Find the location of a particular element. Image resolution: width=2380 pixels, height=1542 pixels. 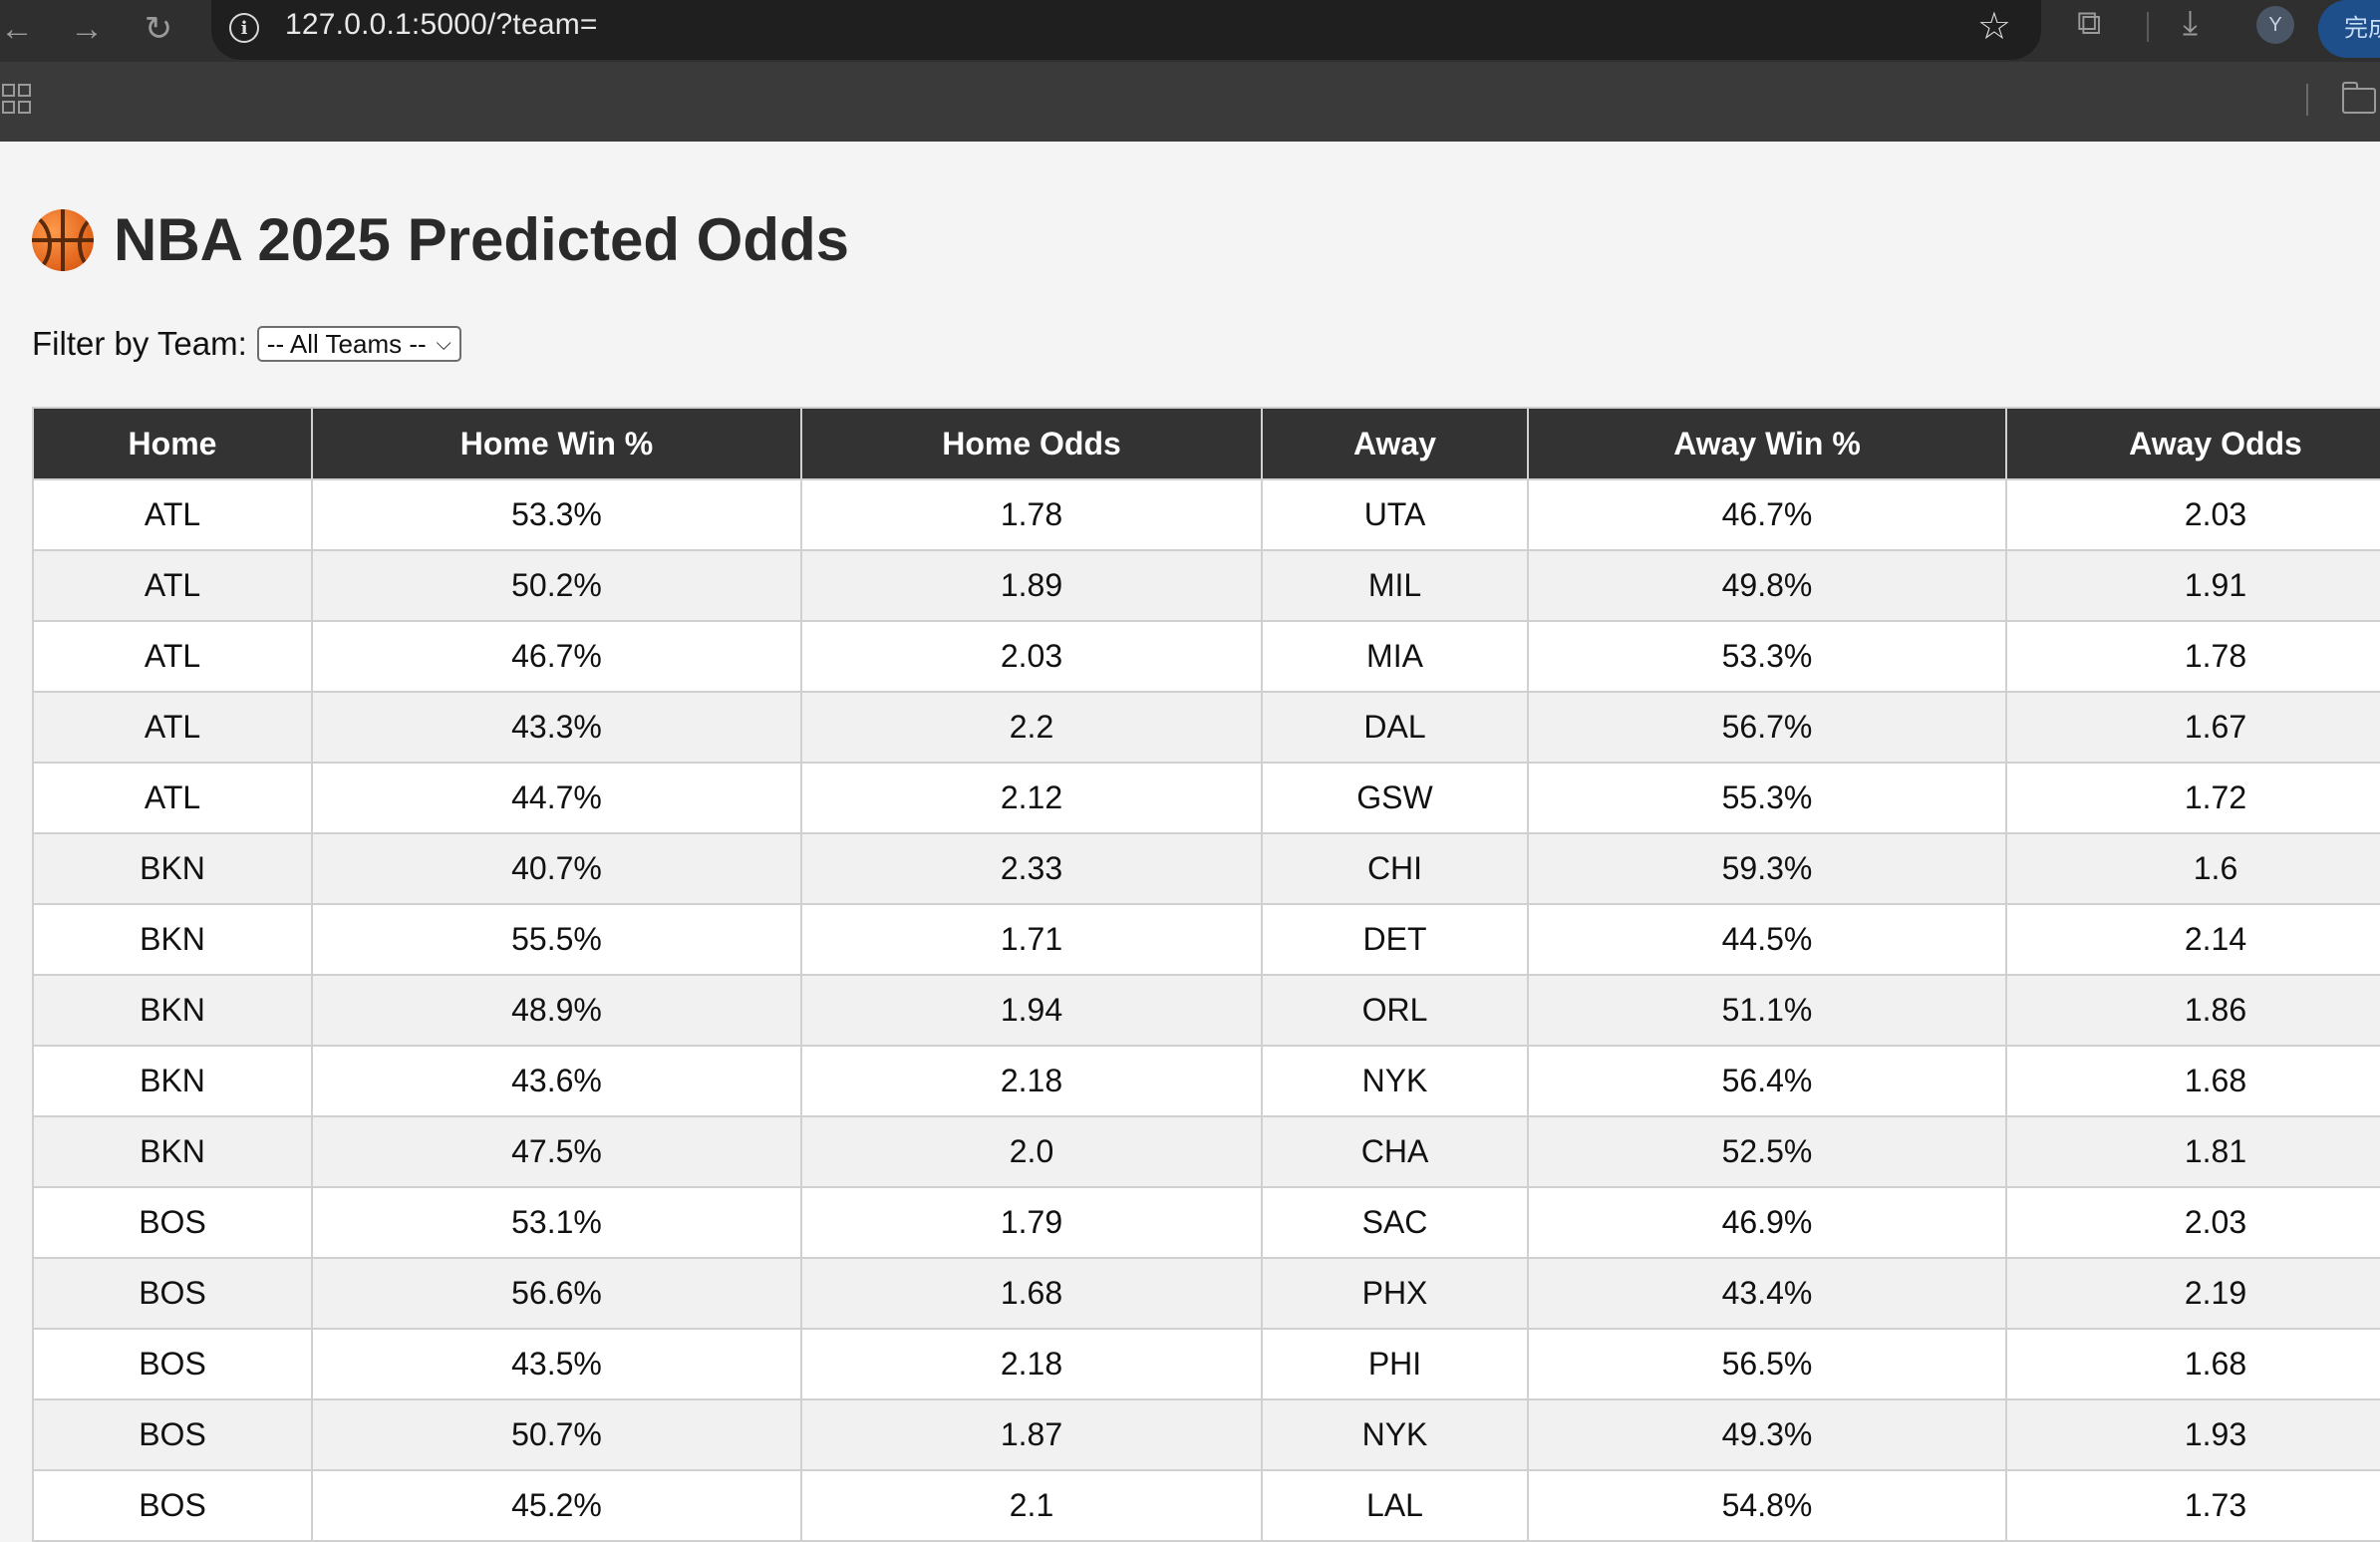

profile-avatar: Y is located at coordinates (2275, 25).